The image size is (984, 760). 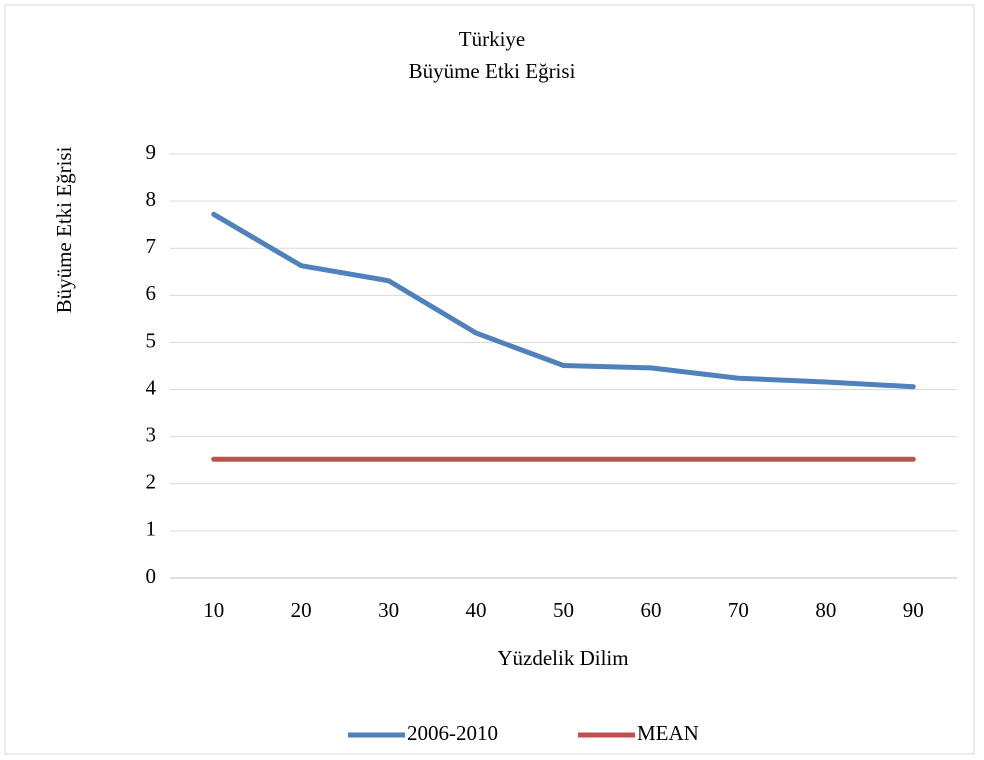 What do you see at coordinates (738, 610) in the screenshot?
I see `x-tick-label: 70` at bounding box center [738, 610].